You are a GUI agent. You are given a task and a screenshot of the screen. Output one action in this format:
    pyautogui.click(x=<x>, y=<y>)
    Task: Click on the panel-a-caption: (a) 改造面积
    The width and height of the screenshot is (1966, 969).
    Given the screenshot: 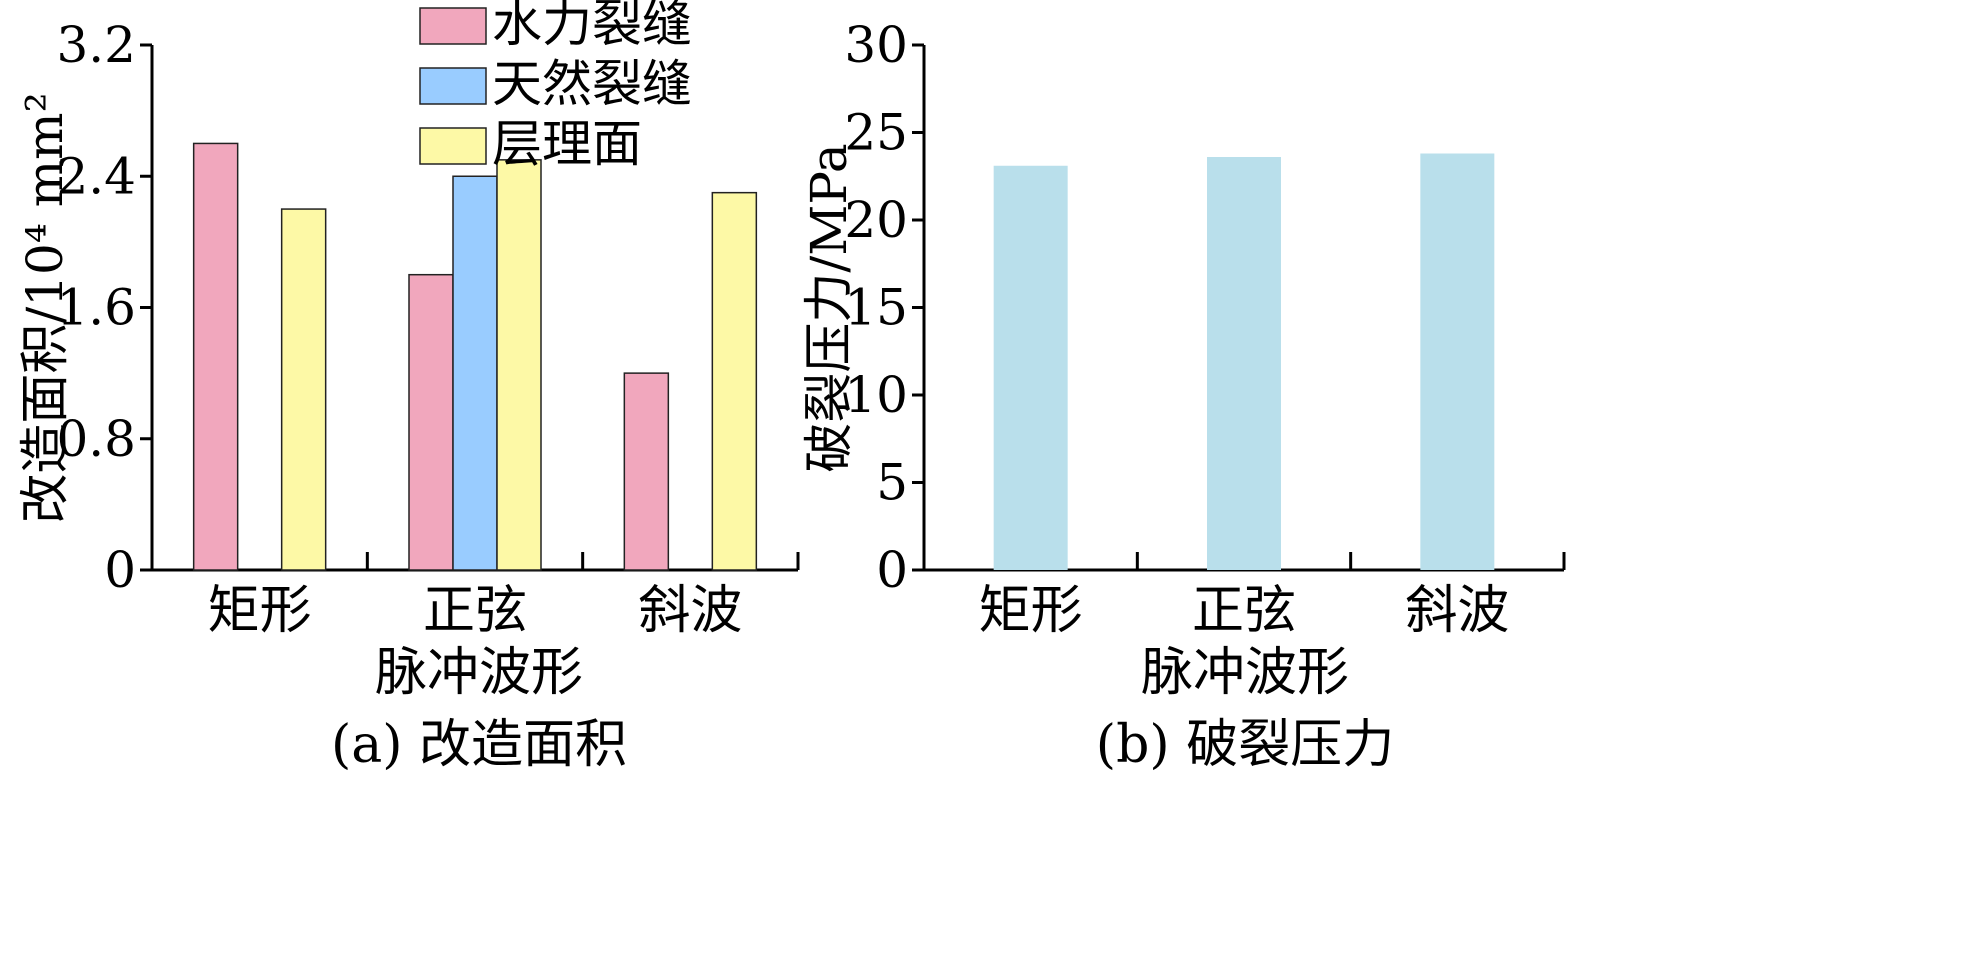 What is the action you would take?
    pyautogui.click(x=479, y=745)
    